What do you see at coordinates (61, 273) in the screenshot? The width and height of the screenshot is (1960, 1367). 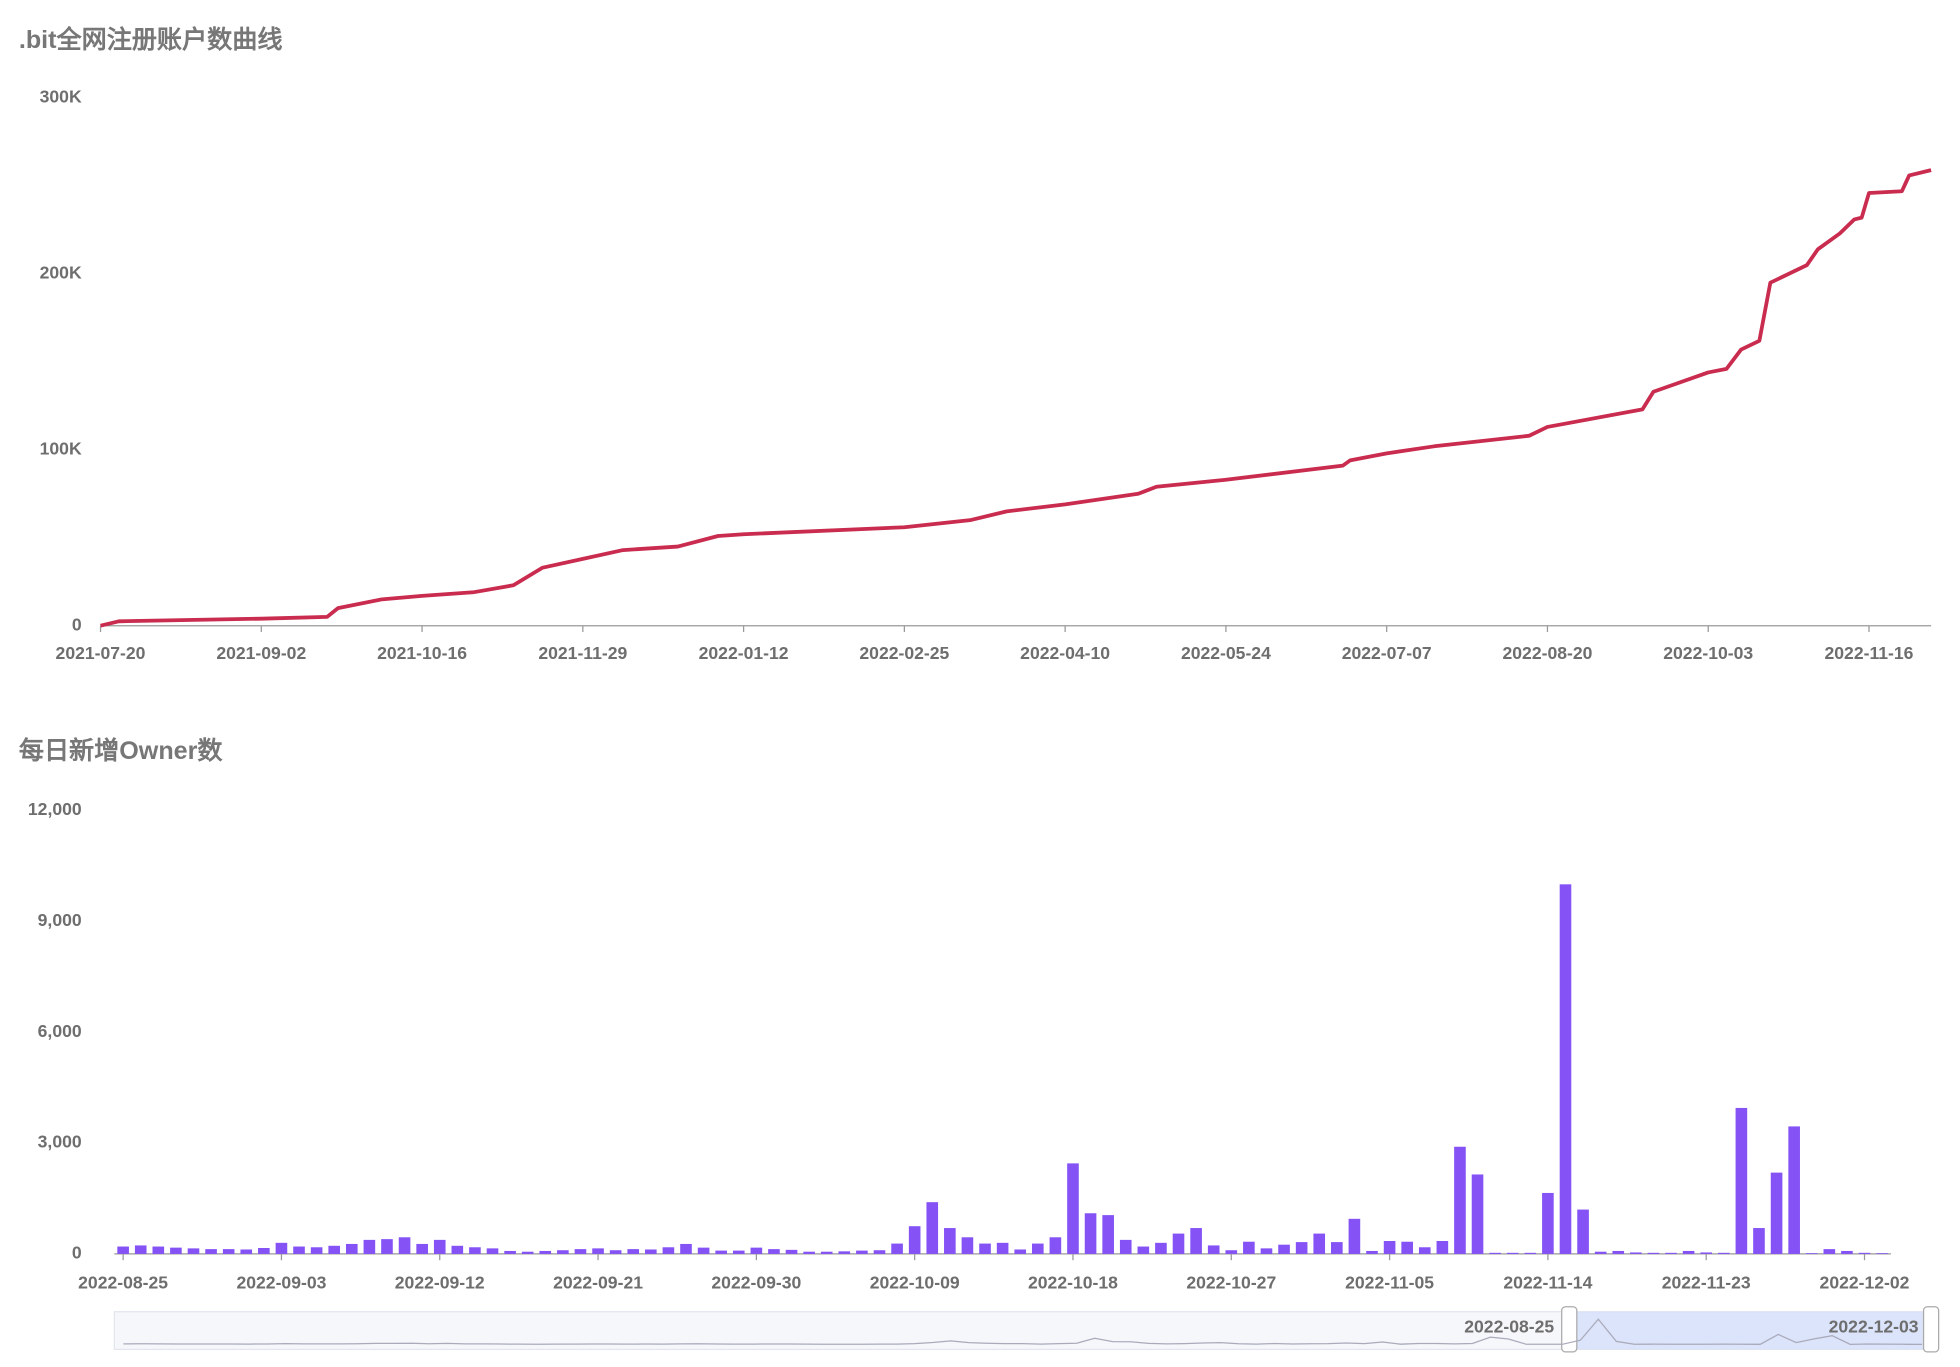 I see `y-tick-label: 200K` at bounding box center [61, 273].